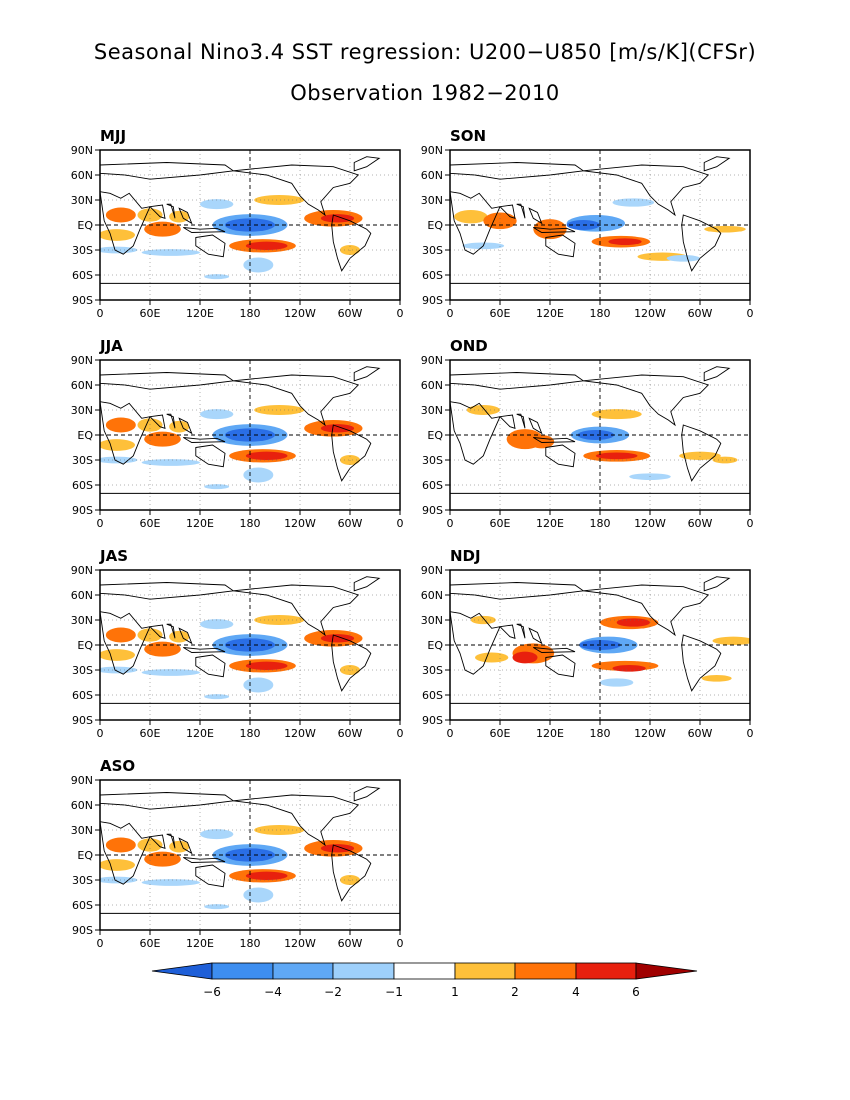 The height and width of the screenshot is (1100, 850). Describe the element at coordinates (432, 460) in the screenshot. I see `lat-tick-label: 30S` at that location.